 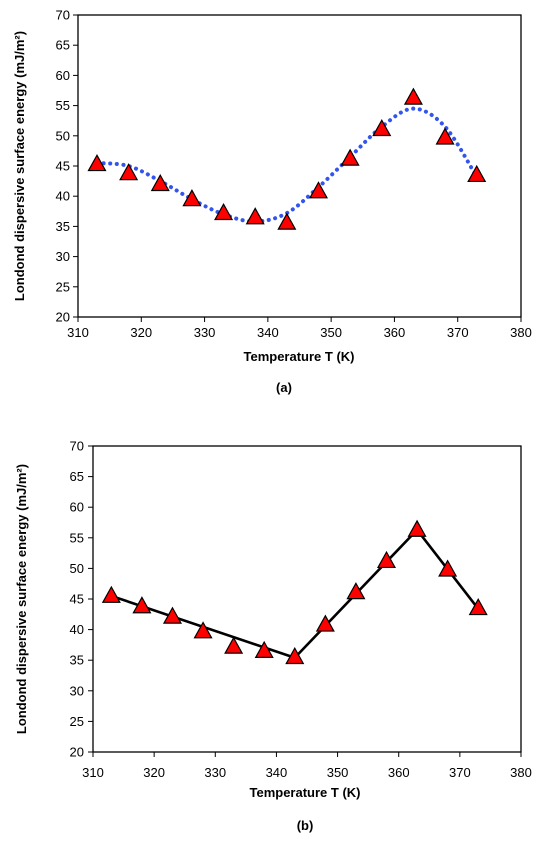 What do you see at coordinates (63, 135) in the screenshot?
I see `y-tick-label-a: 50` at bounding box center [63, 135].